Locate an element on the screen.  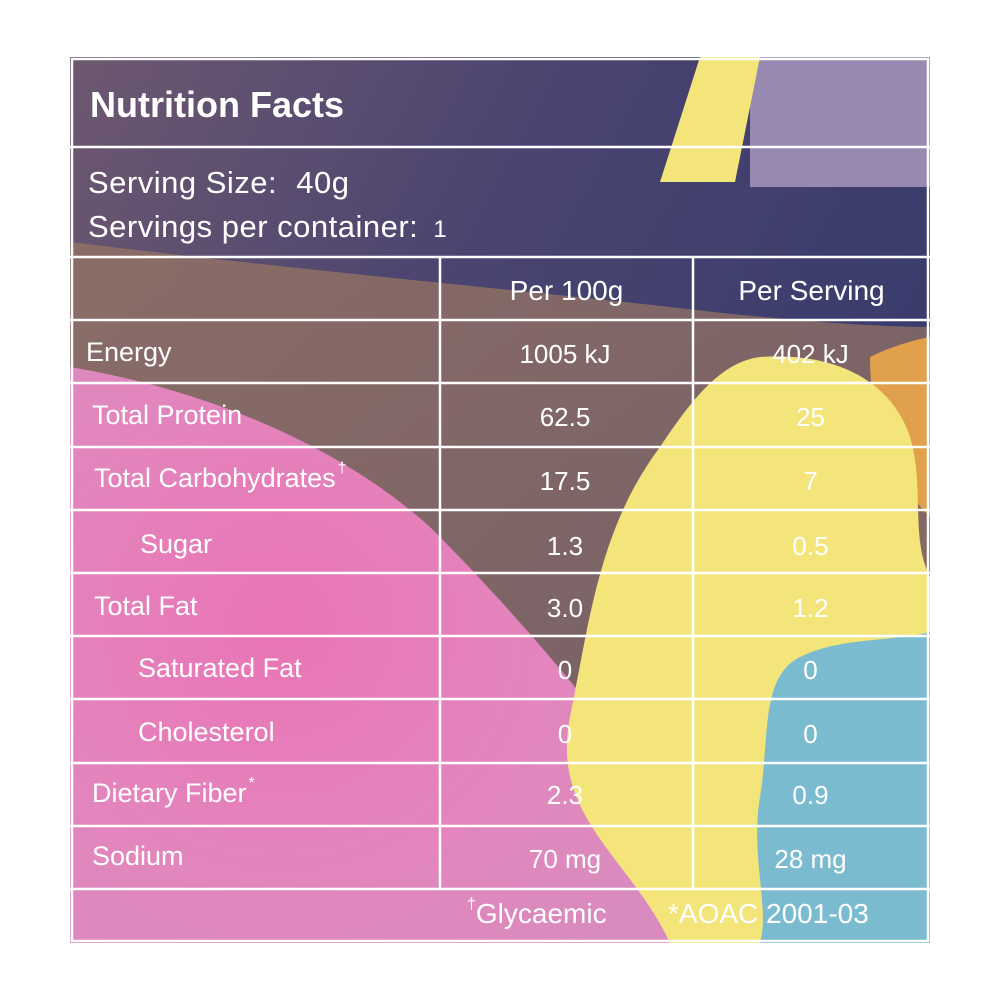
servings-per-container-line: Servings per container: 1 is located at coordinates (267, 226).